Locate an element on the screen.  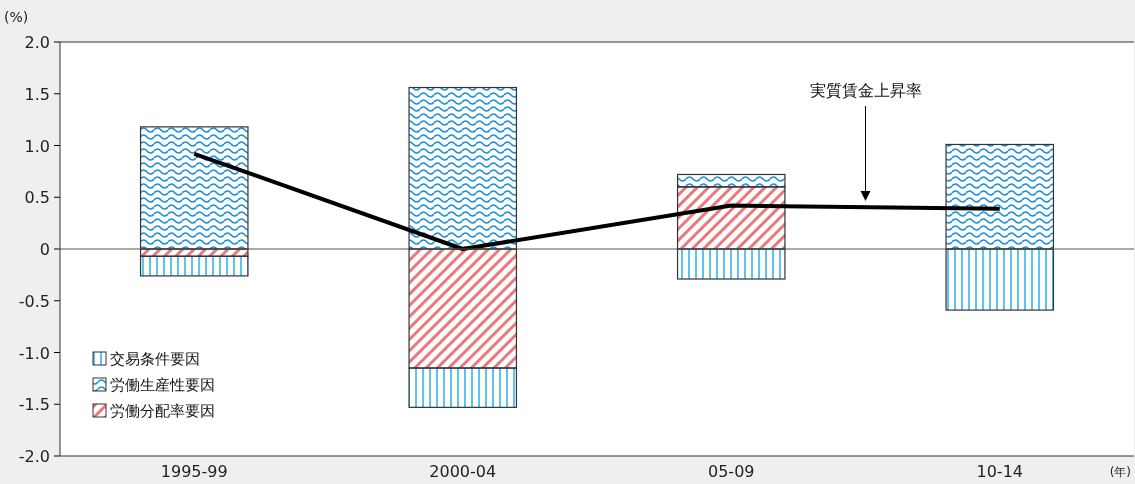
x-tick-label: 2000-04 is located at coordinates (463, 471).